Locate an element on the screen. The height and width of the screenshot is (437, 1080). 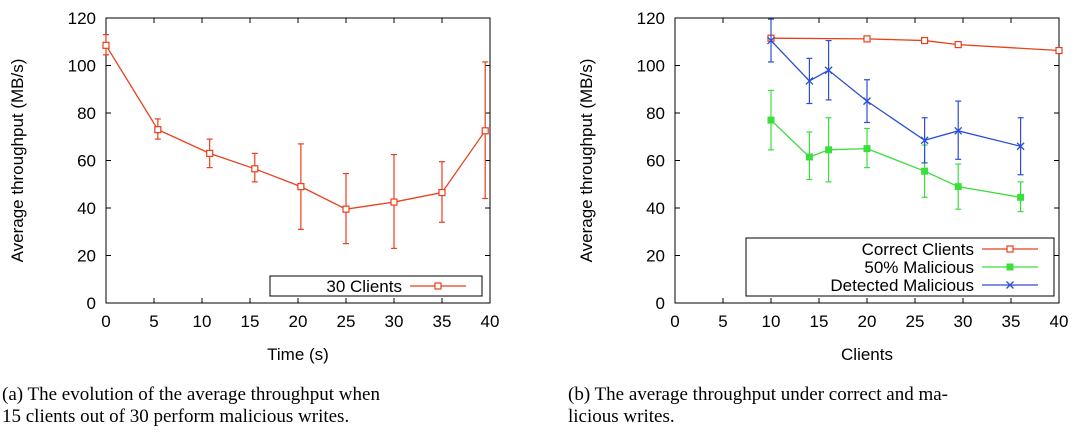
legend-label: 30 Clients is located at coordinates (364, 286).